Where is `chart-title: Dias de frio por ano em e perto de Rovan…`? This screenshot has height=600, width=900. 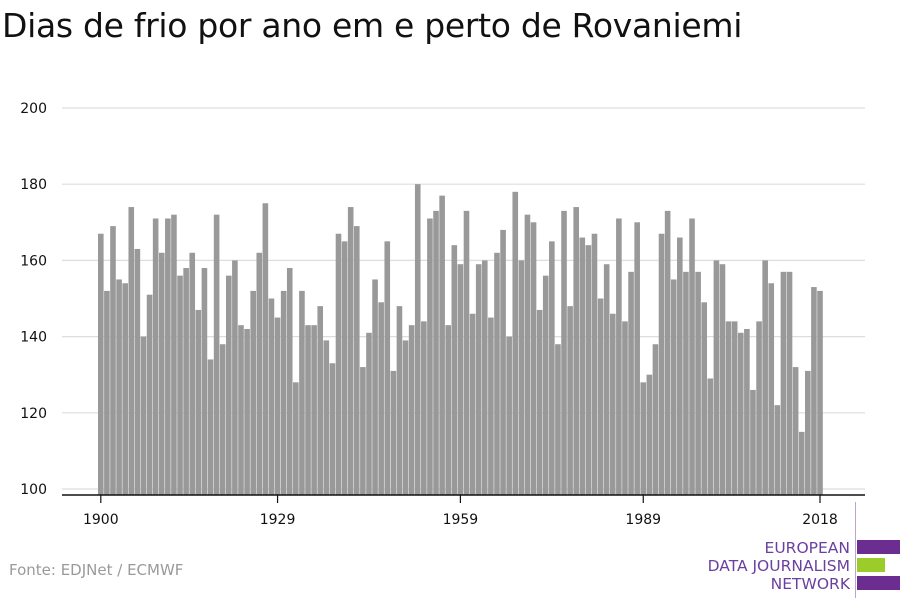 chart-title: Dias de frio por ano em e perto de Rovan… is located at coordinates (372, 25).